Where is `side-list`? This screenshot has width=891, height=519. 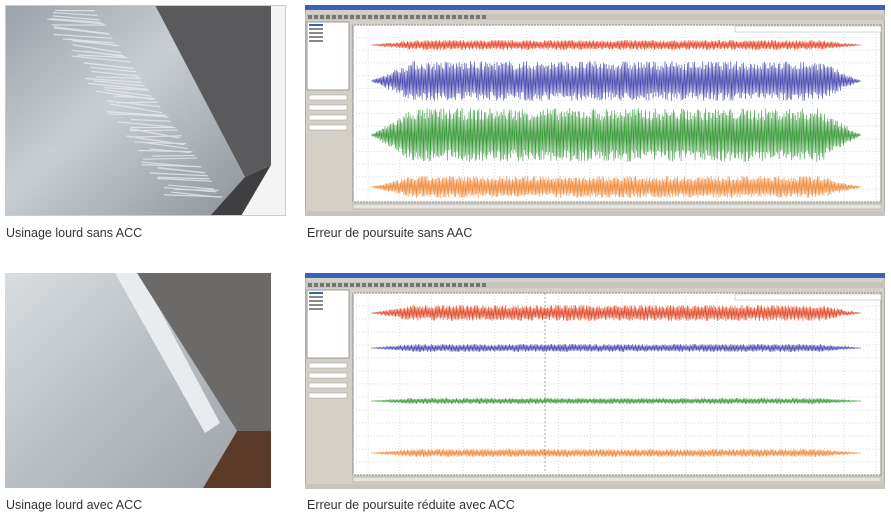
side-list is located at coordinates (328, 56).